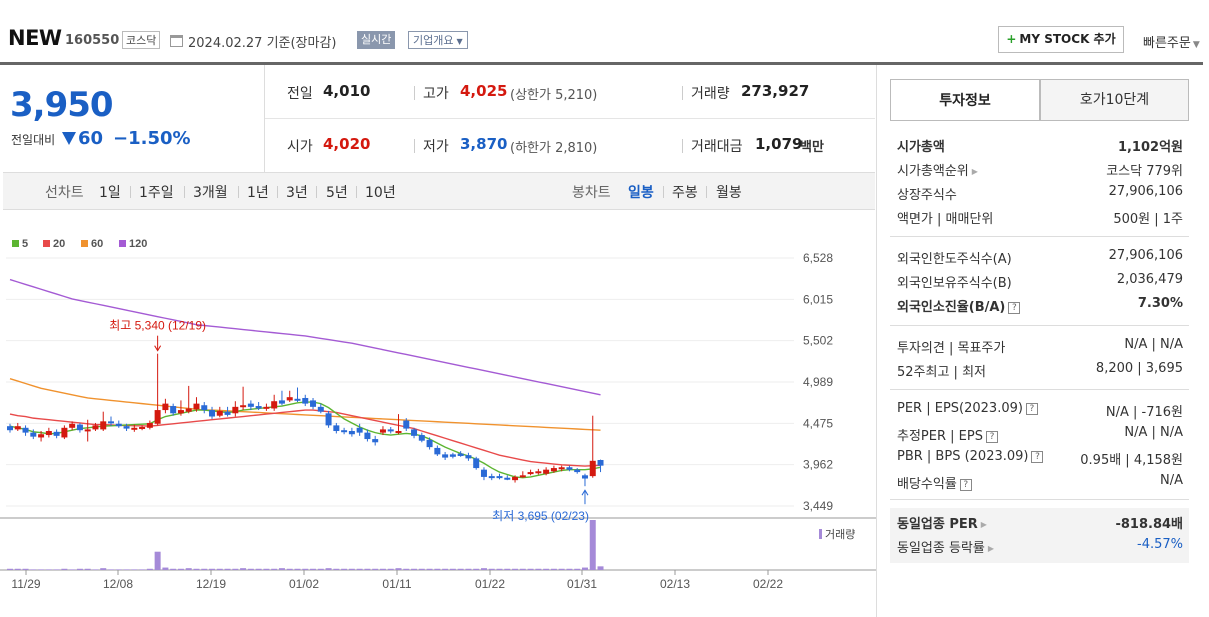  Describe the element at coordinates (1114, 100) in the screenshot. I see `tab-orderbook: 호가10단계` at that location.